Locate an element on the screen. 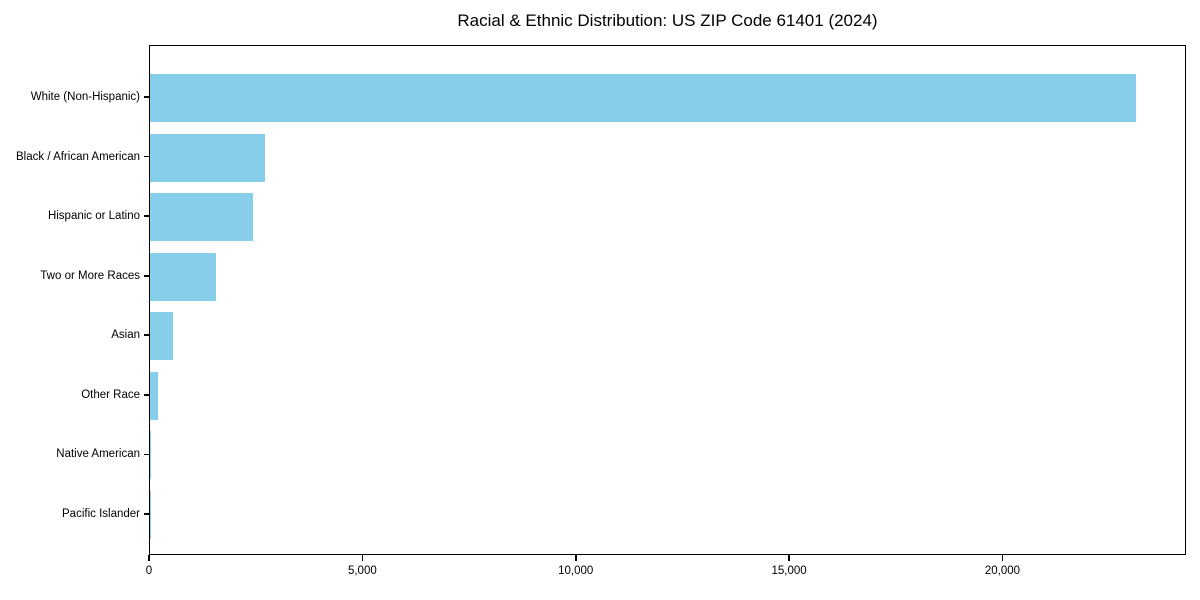  y-axis-label: Native American is located at coordinates (98, 454).